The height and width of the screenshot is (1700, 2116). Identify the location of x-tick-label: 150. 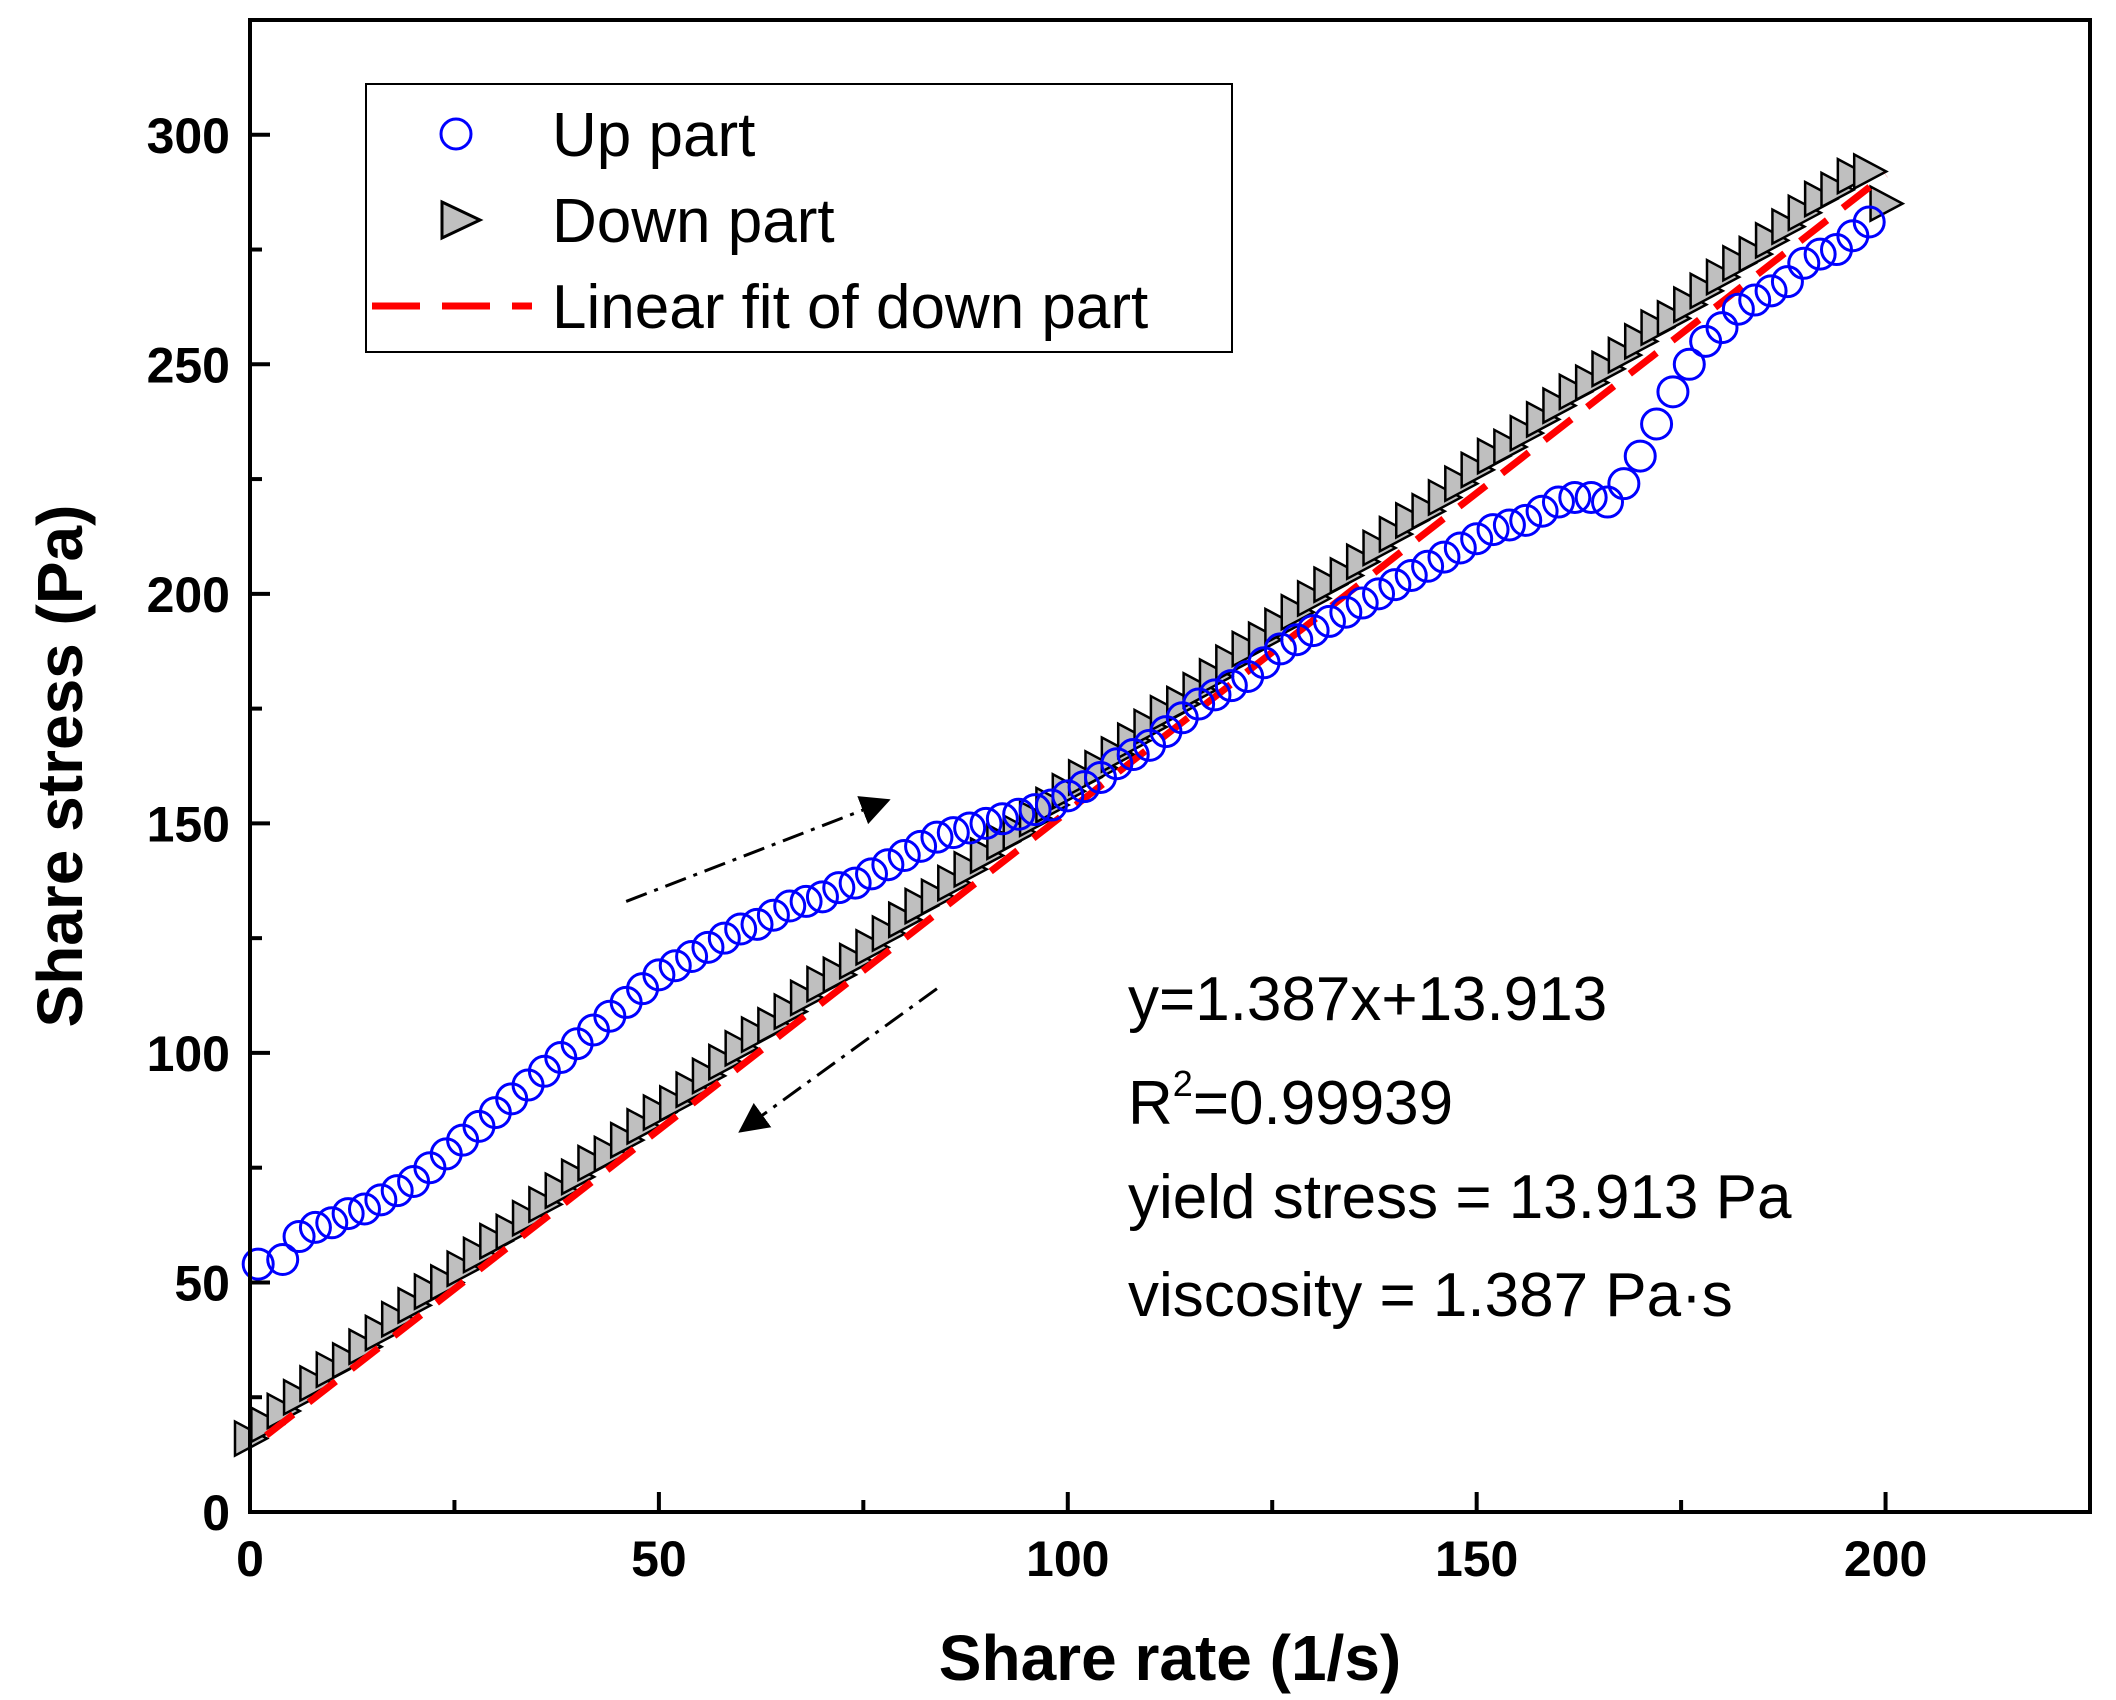
(1476, 1559).